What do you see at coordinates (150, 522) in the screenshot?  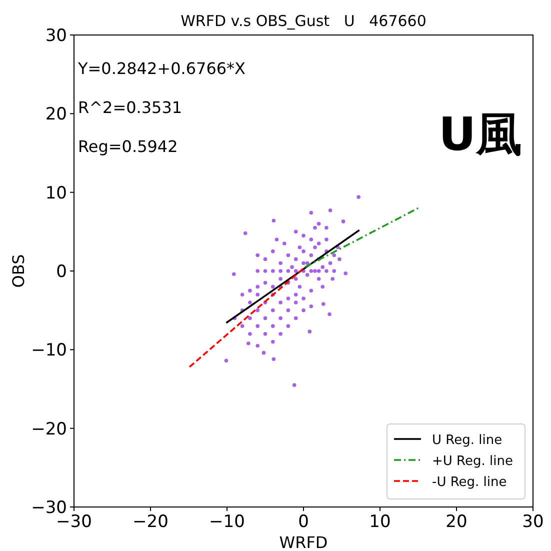 I see `x-tick-label: −20` at bounding box center [150, 522].